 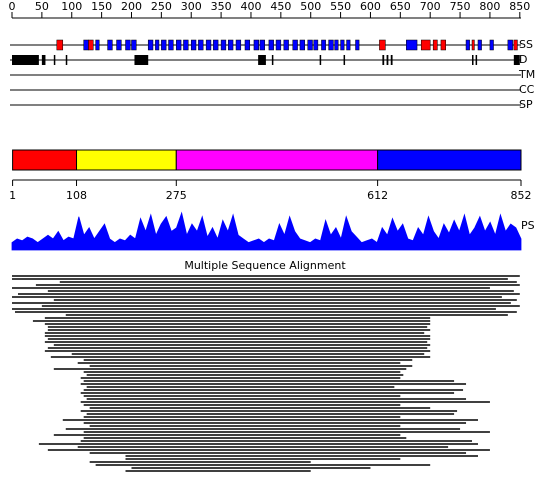 I want to click on ruler-label: 700, so click(x=430, y=6).